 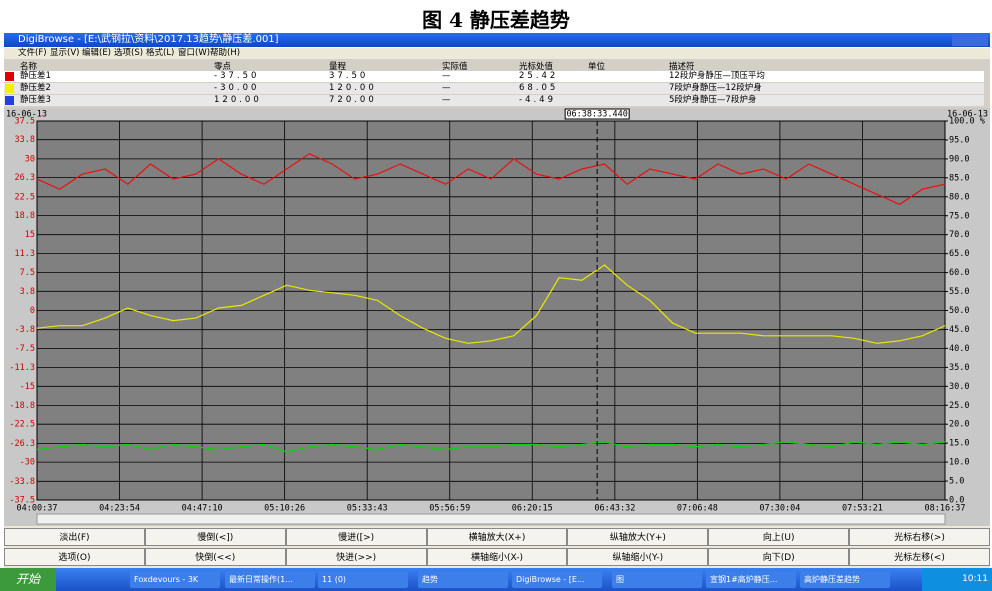 What do you see at coordinates (97, 53) in the screenshot?
I see `menu-item: 编辑(E)` at bounding box center [97, 53].